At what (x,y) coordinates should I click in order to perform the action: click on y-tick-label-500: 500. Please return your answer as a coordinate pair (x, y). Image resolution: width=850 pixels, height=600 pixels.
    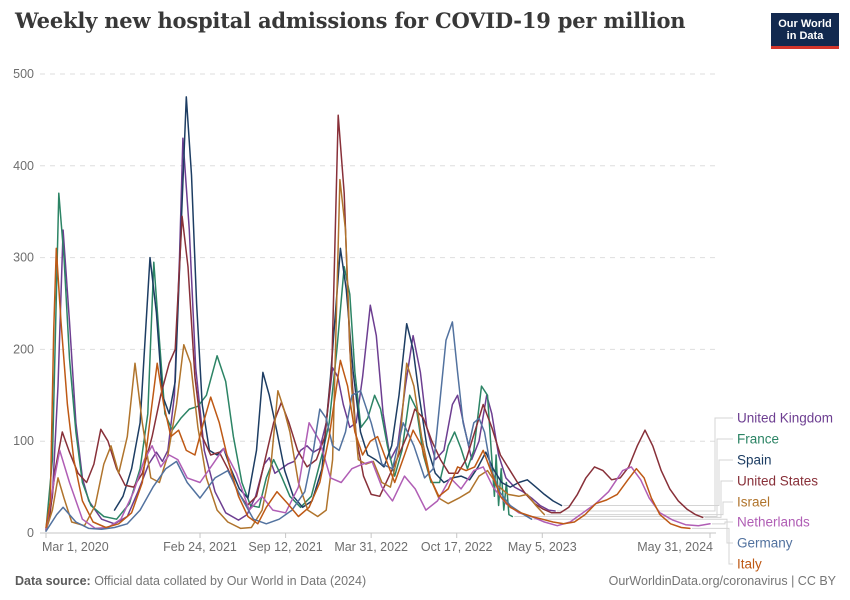
    Looking at the image, I should click on (23, 74).